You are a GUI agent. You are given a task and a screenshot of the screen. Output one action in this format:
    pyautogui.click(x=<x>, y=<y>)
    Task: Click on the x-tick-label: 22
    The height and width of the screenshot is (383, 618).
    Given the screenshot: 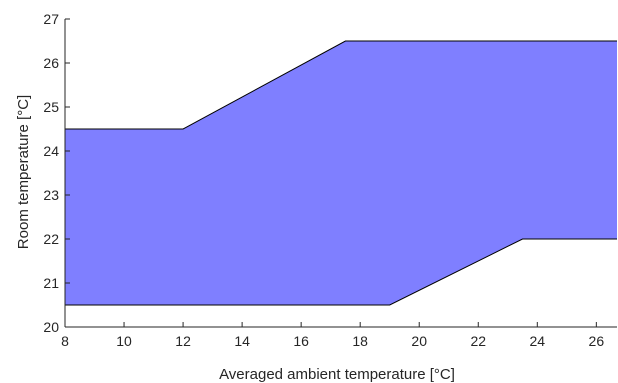 What is the action you would take?
    pyautogui.click(x=478, y=341)
    